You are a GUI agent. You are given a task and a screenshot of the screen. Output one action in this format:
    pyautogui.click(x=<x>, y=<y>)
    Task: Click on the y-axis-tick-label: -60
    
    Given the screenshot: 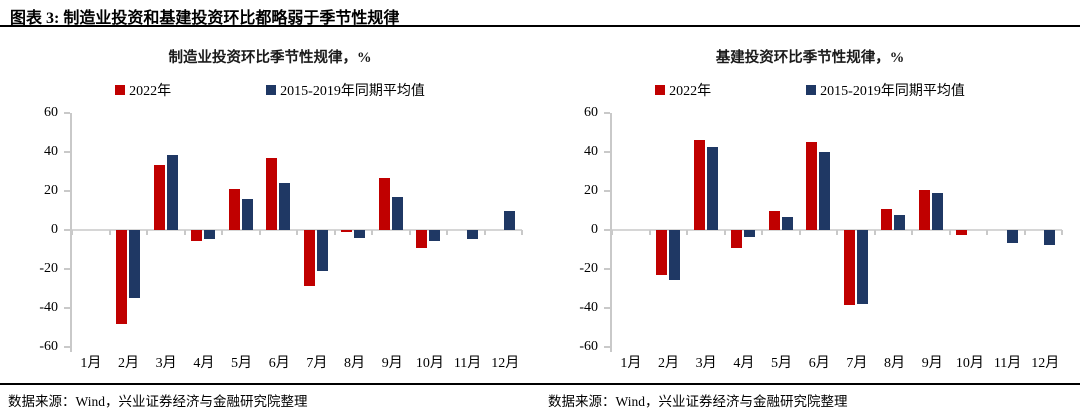 What is the action you would take?
    pyautogui.click(x=48, y=346)
    